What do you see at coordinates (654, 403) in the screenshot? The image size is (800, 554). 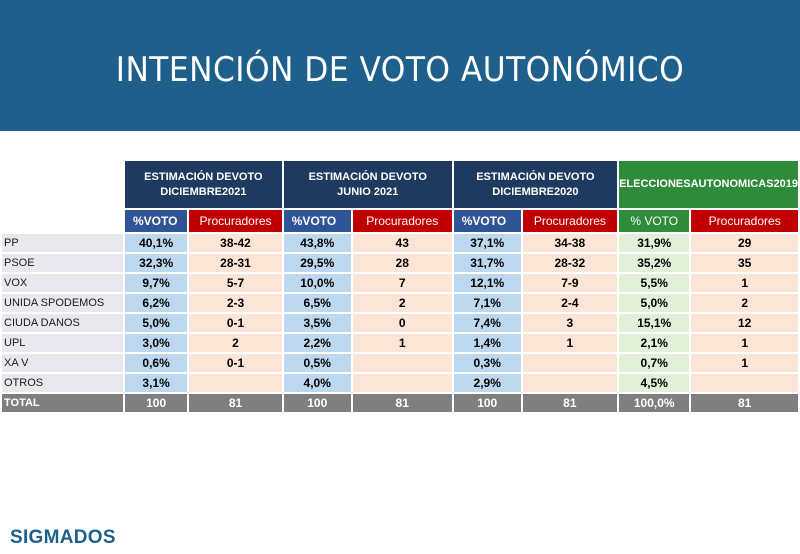 I see `vote-percent-cell: 100,0%` at bounding box center [654, 403].